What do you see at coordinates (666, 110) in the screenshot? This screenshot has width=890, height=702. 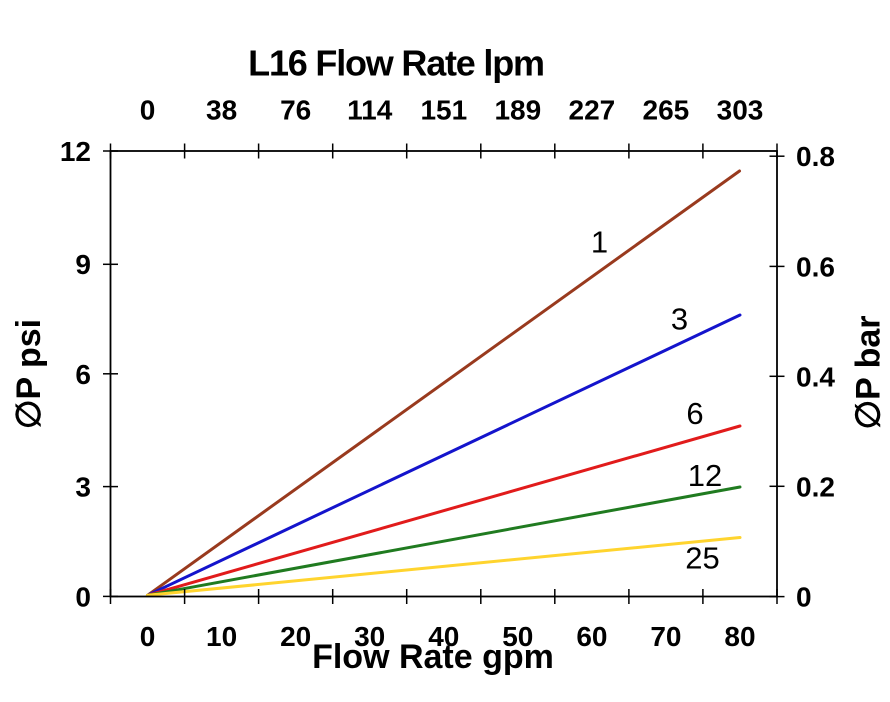 I see `svg-text: 265` at bounding box center [666, 110].